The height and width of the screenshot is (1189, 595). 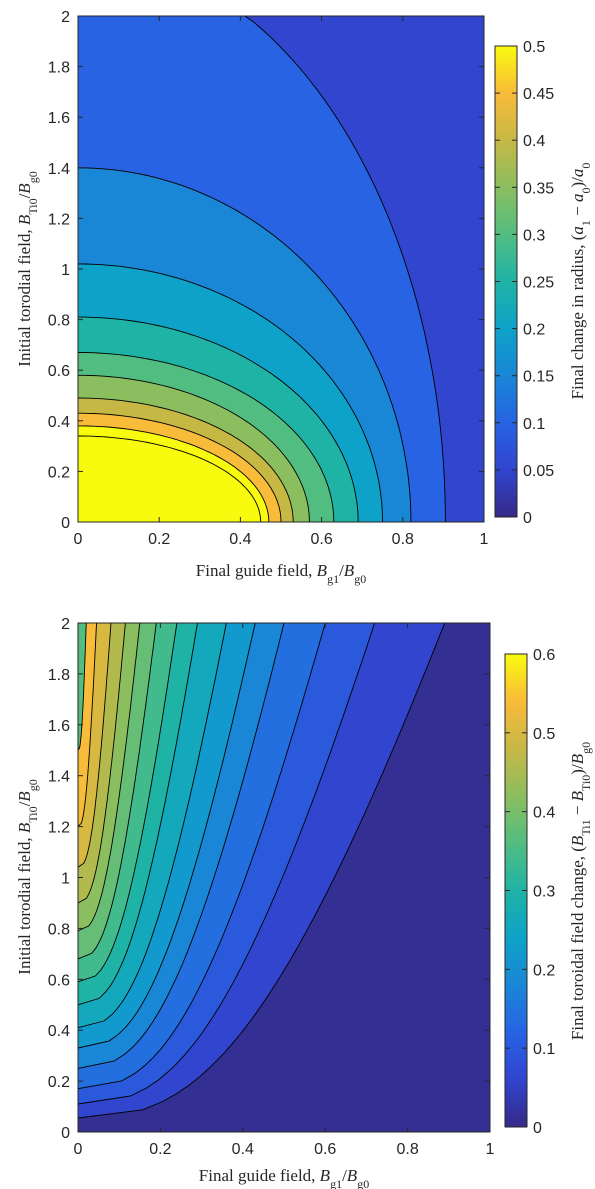 I want to click on radius-colorbar-ticks: 0 0.05 0.1 0.15 0.2 0.25 0.3 0.35 0.4 0.45 0.5, so click(x=524, y=283).